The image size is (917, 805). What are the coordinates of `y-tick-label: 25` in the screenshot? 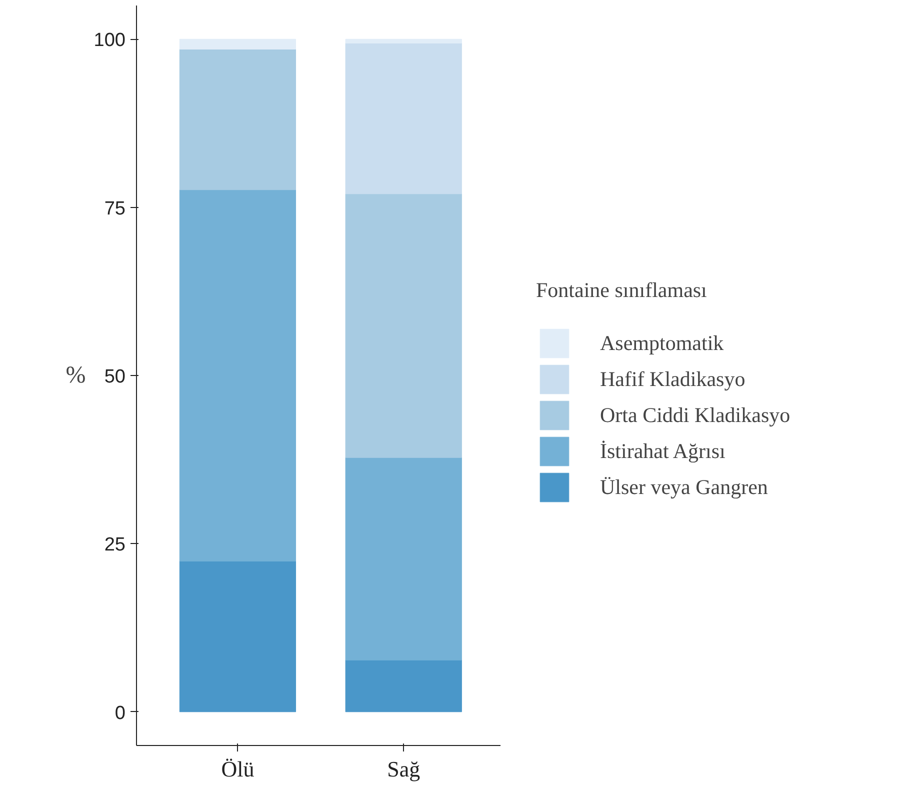 It's located at (115, 545).